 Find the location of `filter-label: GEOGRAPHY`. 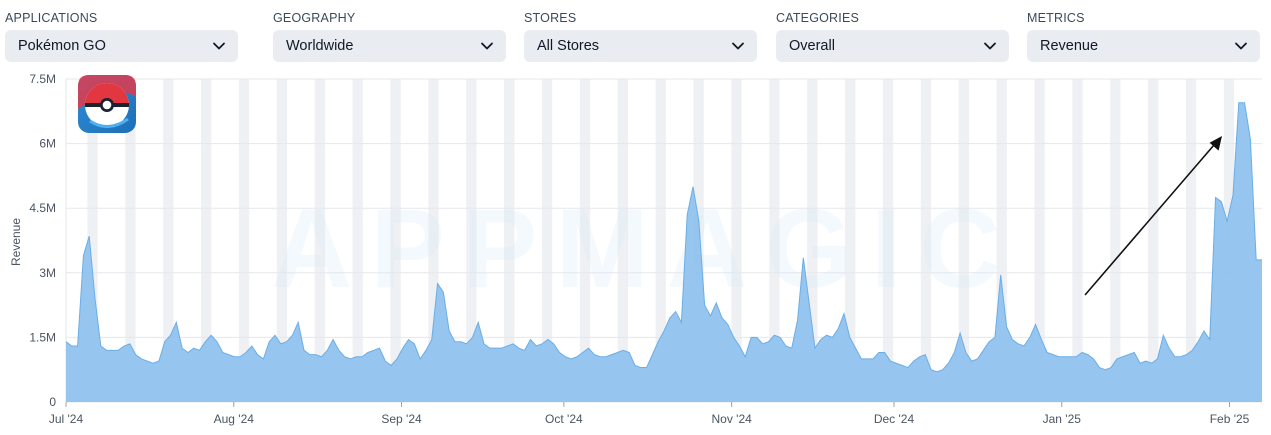

filter-label: GEOGRAPHY is located at coordinates (314, 18).